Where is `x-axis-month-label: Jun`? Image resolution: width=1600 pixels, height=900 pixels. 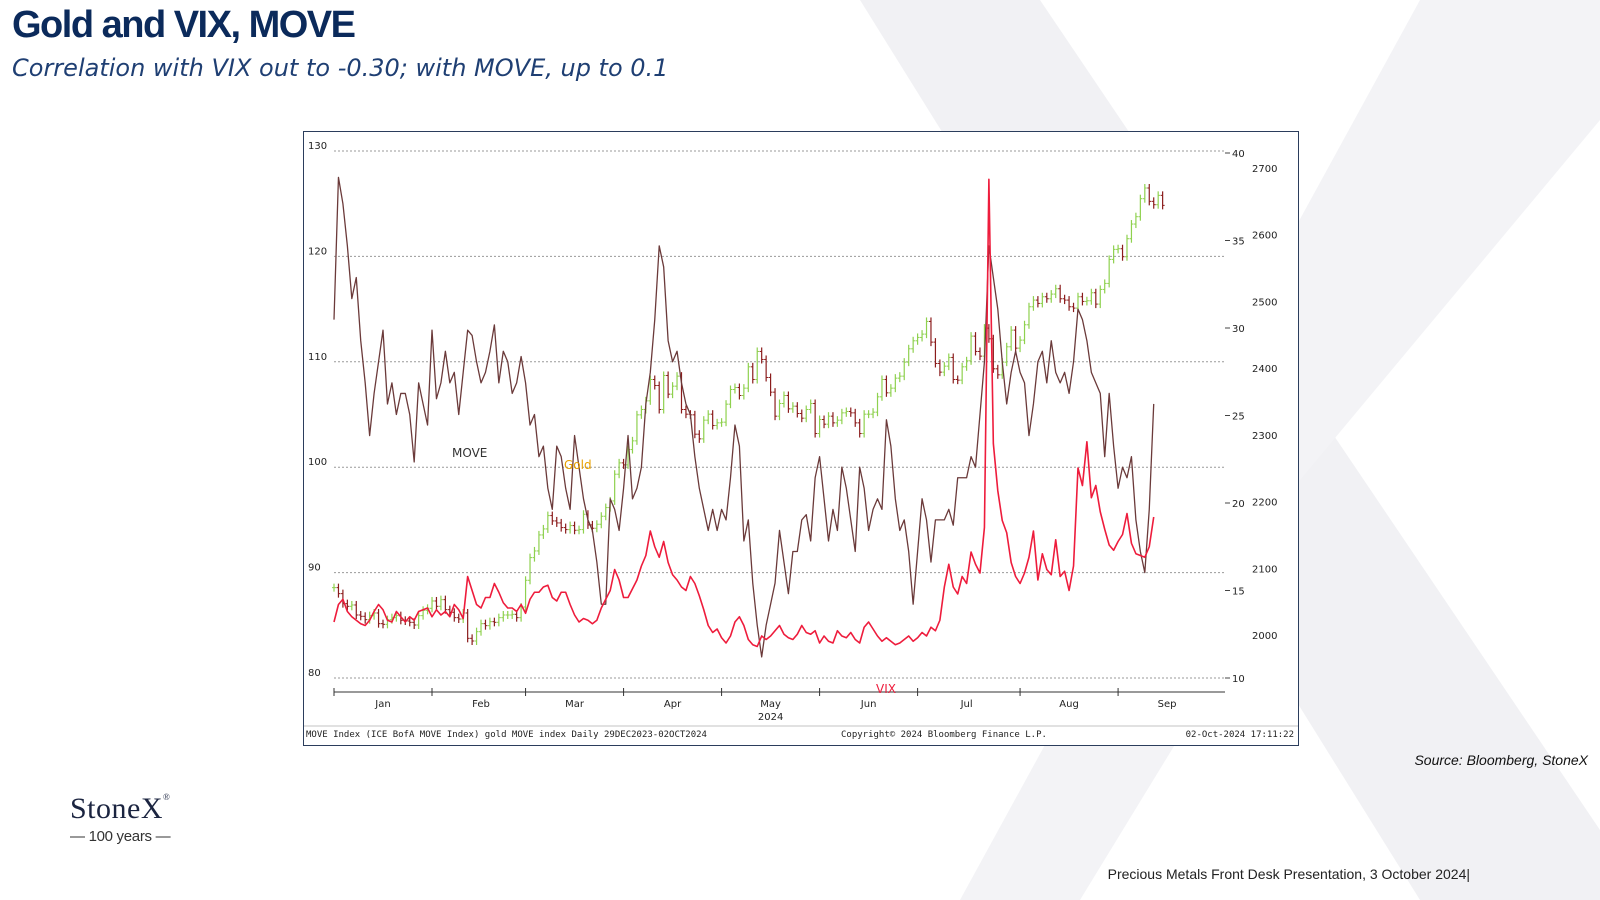
x-axis-month-label: Jun is located at coordinates (868, 704).